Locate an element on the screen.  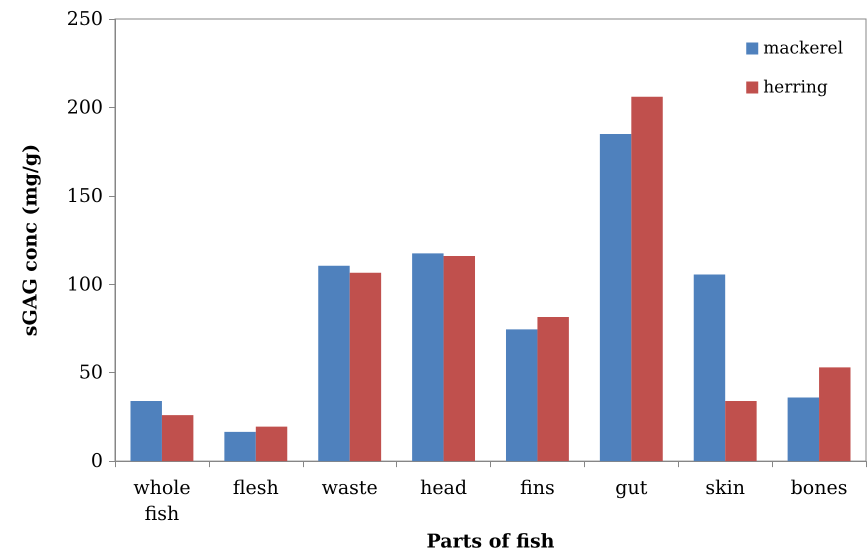
y-tick-label: 50 is located at coordinates (90, 373).